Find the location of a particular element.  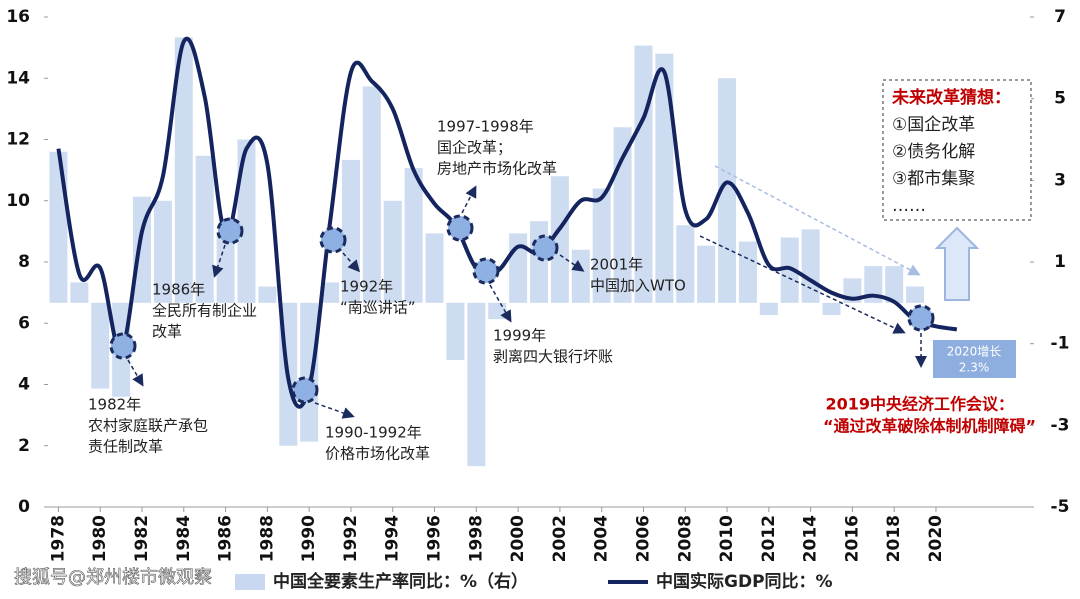

annotation: 1982年 is located at coordinates (114, 405).